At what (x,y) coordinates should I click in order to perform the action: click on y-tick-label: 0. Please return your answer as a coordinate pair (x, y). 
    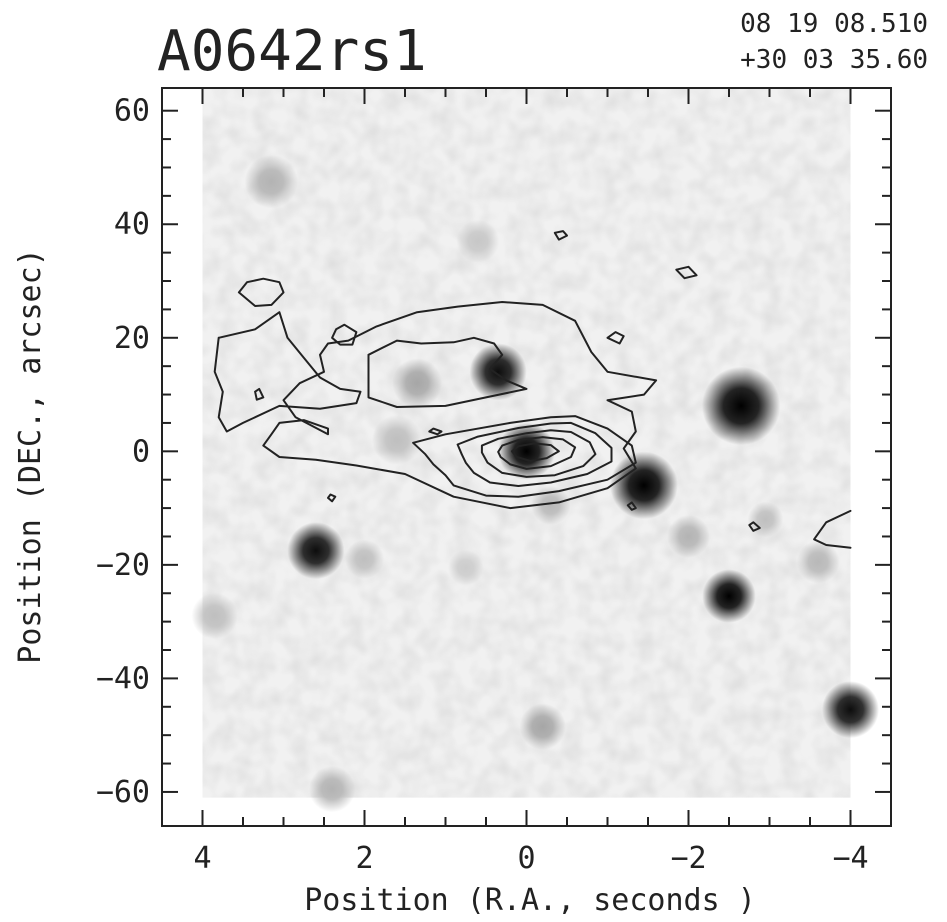
    Looking at the image, I should click on (141, 451).